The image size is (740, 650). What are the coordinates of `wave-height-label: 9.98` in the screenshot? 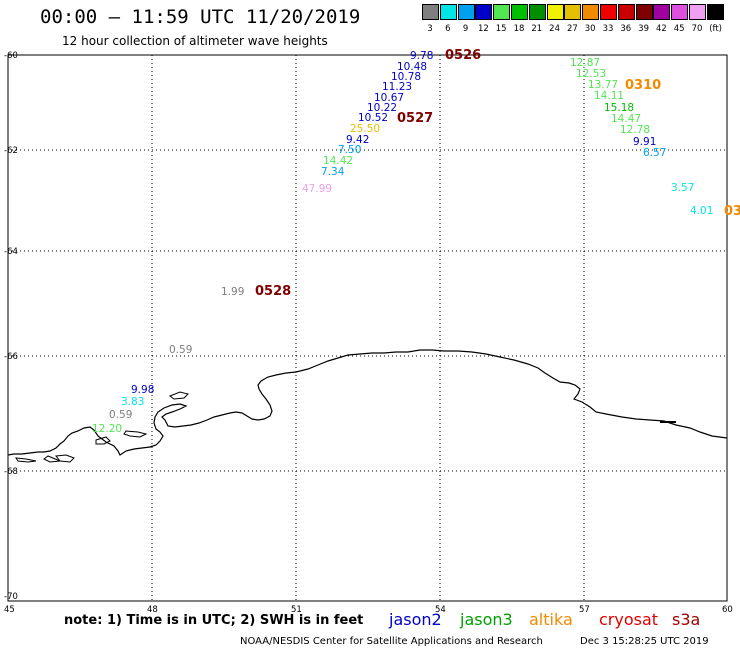 It's located at (143, 390).